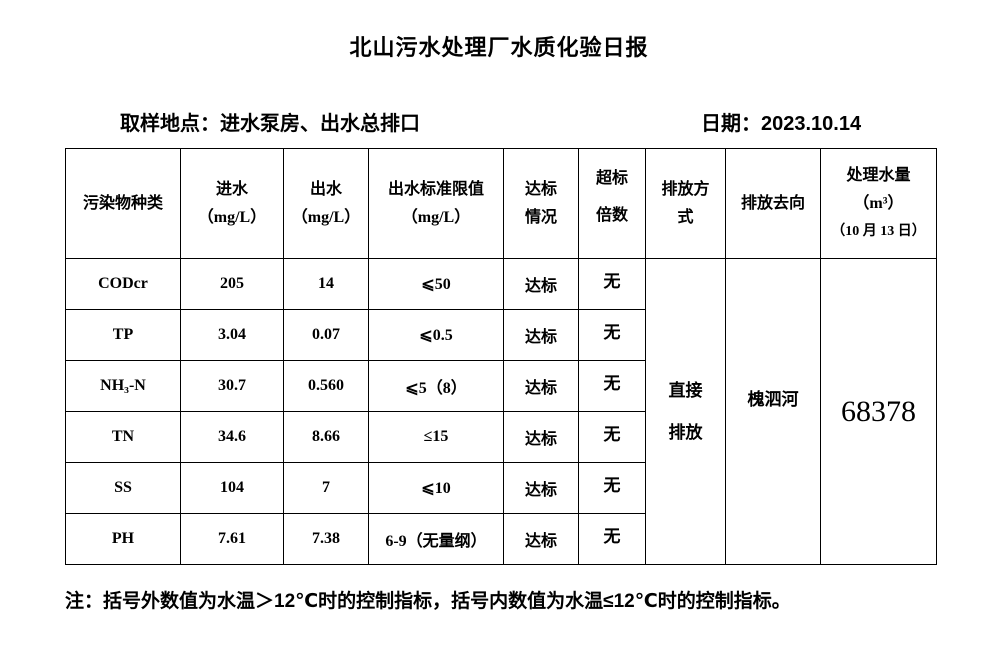  Describe the element at coordinates (611, 178) in the screenshot. I see `header-line: 超标` at that location.